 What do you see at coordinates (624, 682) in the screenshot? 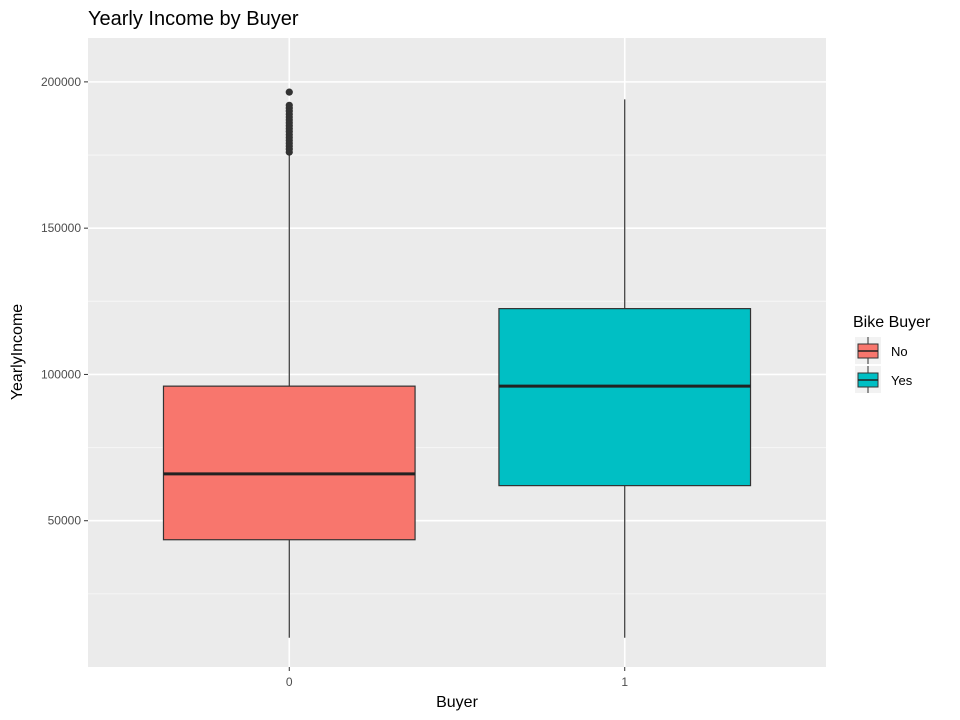
I see `x-tick-label: 1` at bounding box center [624, 682].